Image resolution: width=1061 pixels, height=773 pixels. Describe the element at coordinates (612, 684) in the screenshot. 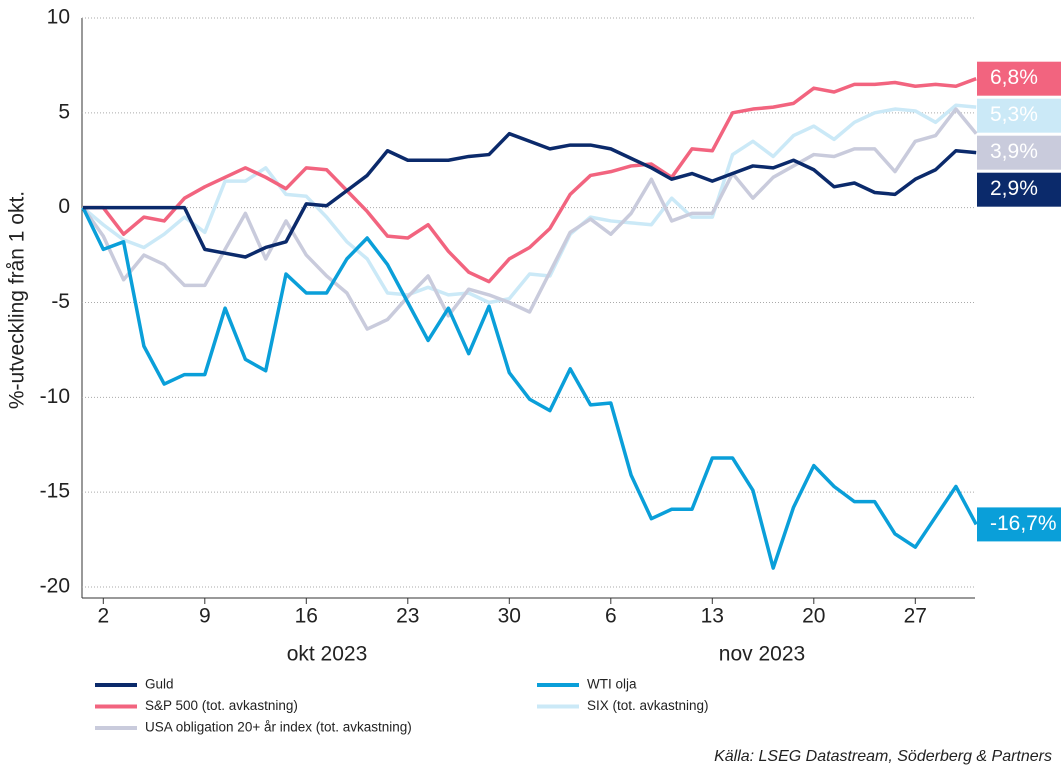

I see `legend-label: WTI olja` at that location.